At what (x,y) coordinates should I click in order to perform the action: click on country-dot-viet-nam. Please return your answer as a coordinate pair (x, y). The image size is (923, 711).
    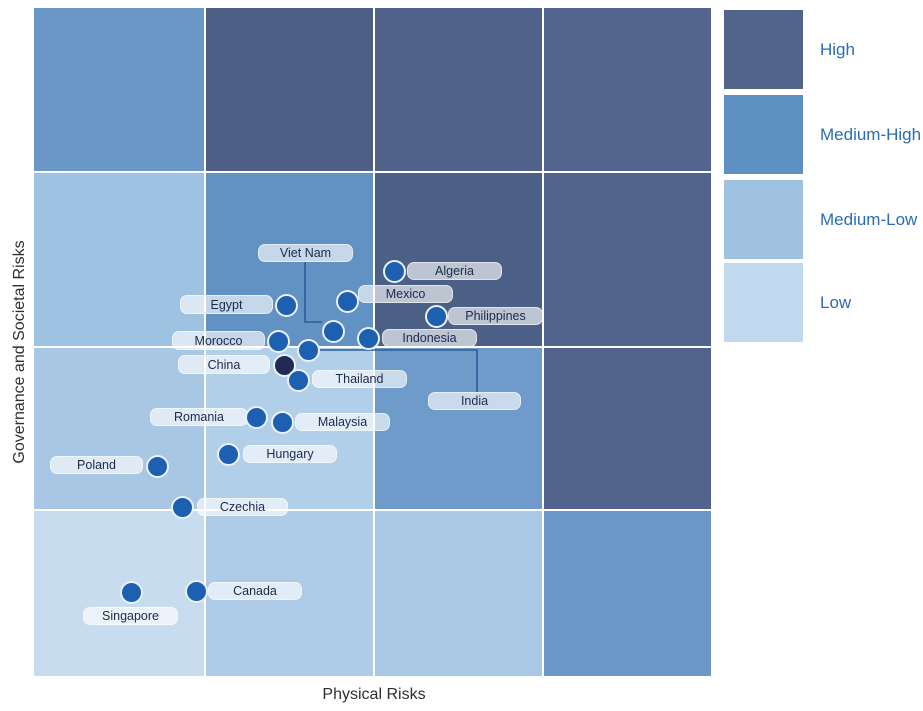
    Looking at the image, I should click on (333, 331).